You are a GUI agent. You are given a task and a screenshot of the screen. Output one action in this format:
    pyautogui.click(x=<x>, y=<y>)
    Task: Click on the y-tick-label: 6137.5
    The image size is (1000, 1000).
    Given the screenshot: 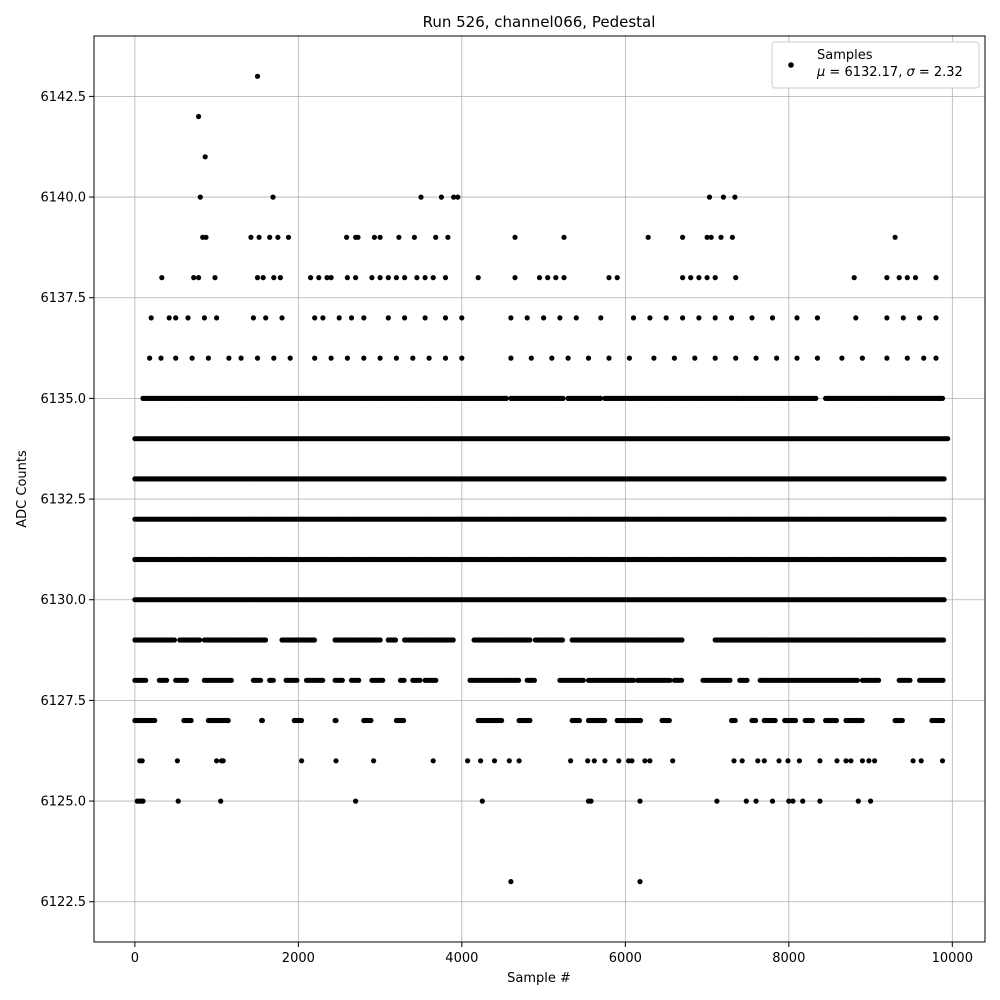 What is the action you would take?
    pyautogui.click(x=64, y=298)
    